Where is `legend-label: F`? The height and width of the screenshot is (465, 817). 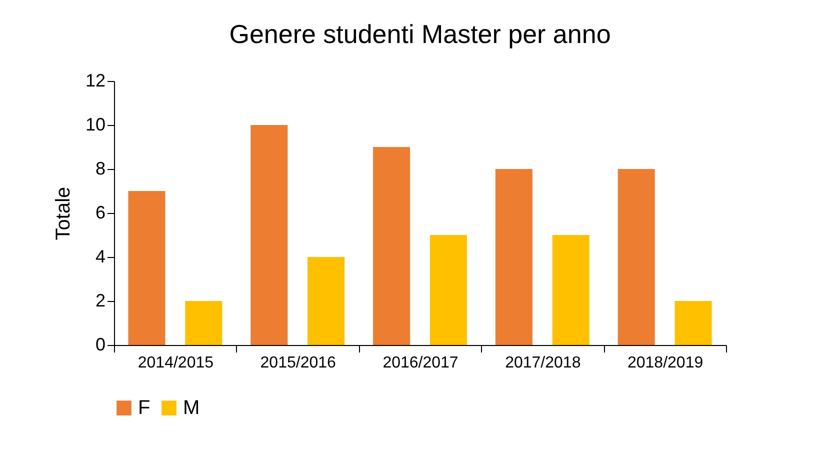
legend-label: F is located at coordinates (144, 408).